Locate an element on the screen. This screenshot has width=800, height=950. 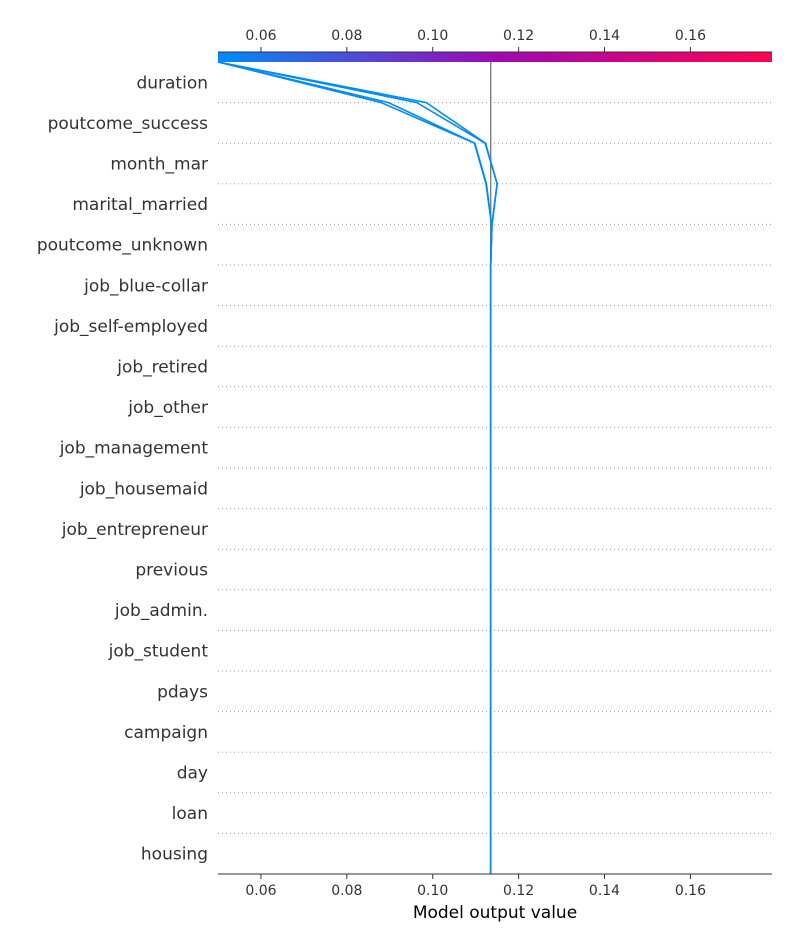
x-tick-label: 0.16 is located at coordinates (690, 891).